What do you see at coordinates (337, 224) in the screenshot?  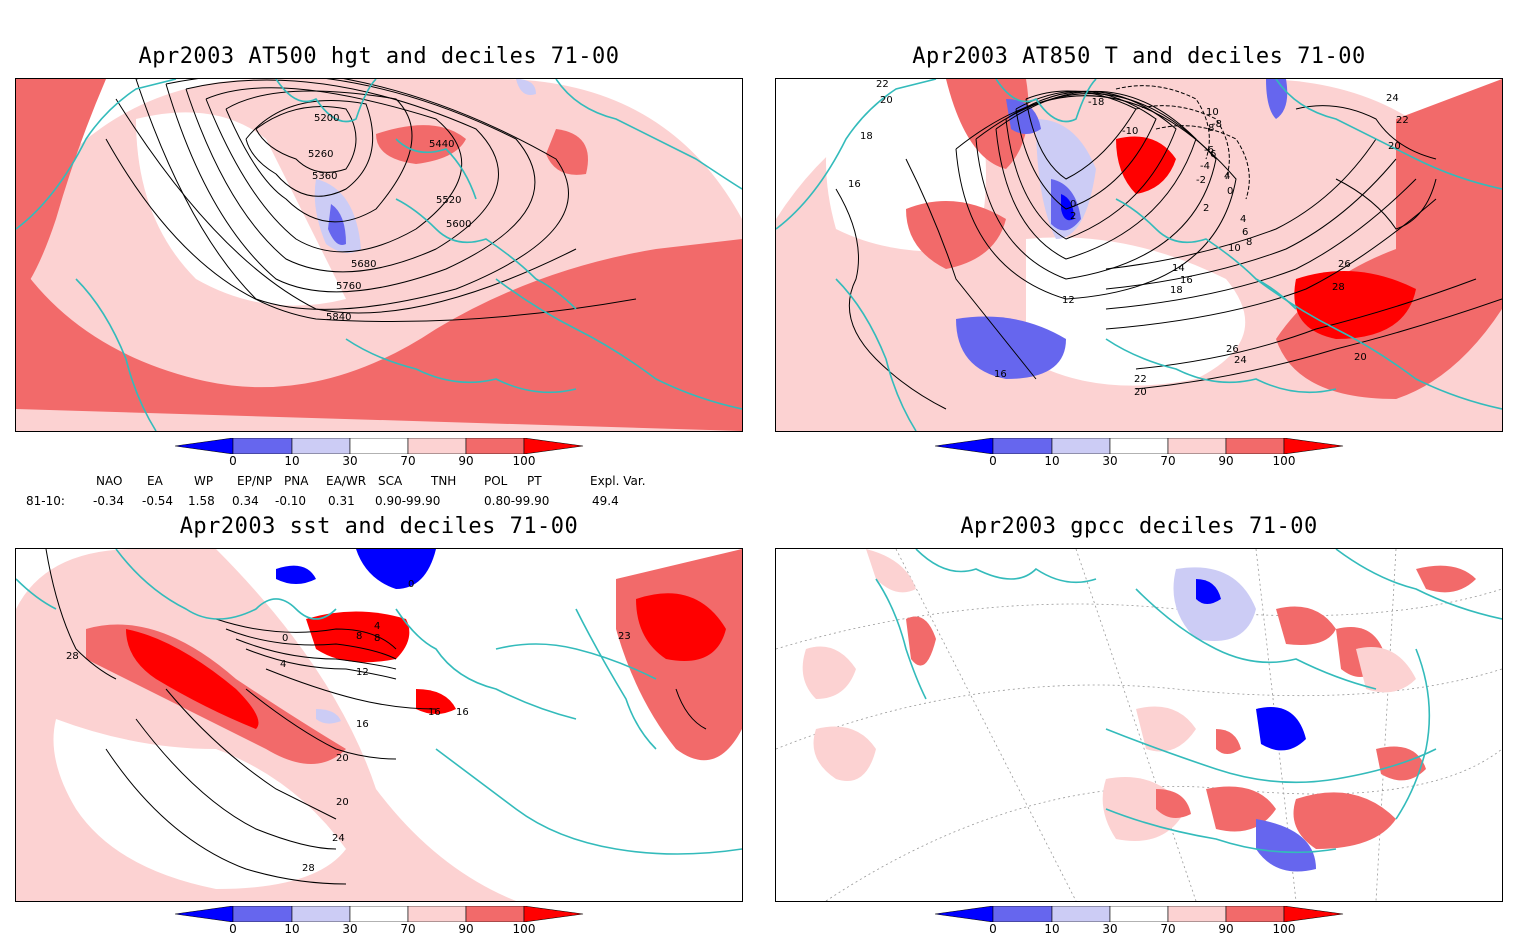 I see `anomaly-blue-core` at bounding box center [337, 224].